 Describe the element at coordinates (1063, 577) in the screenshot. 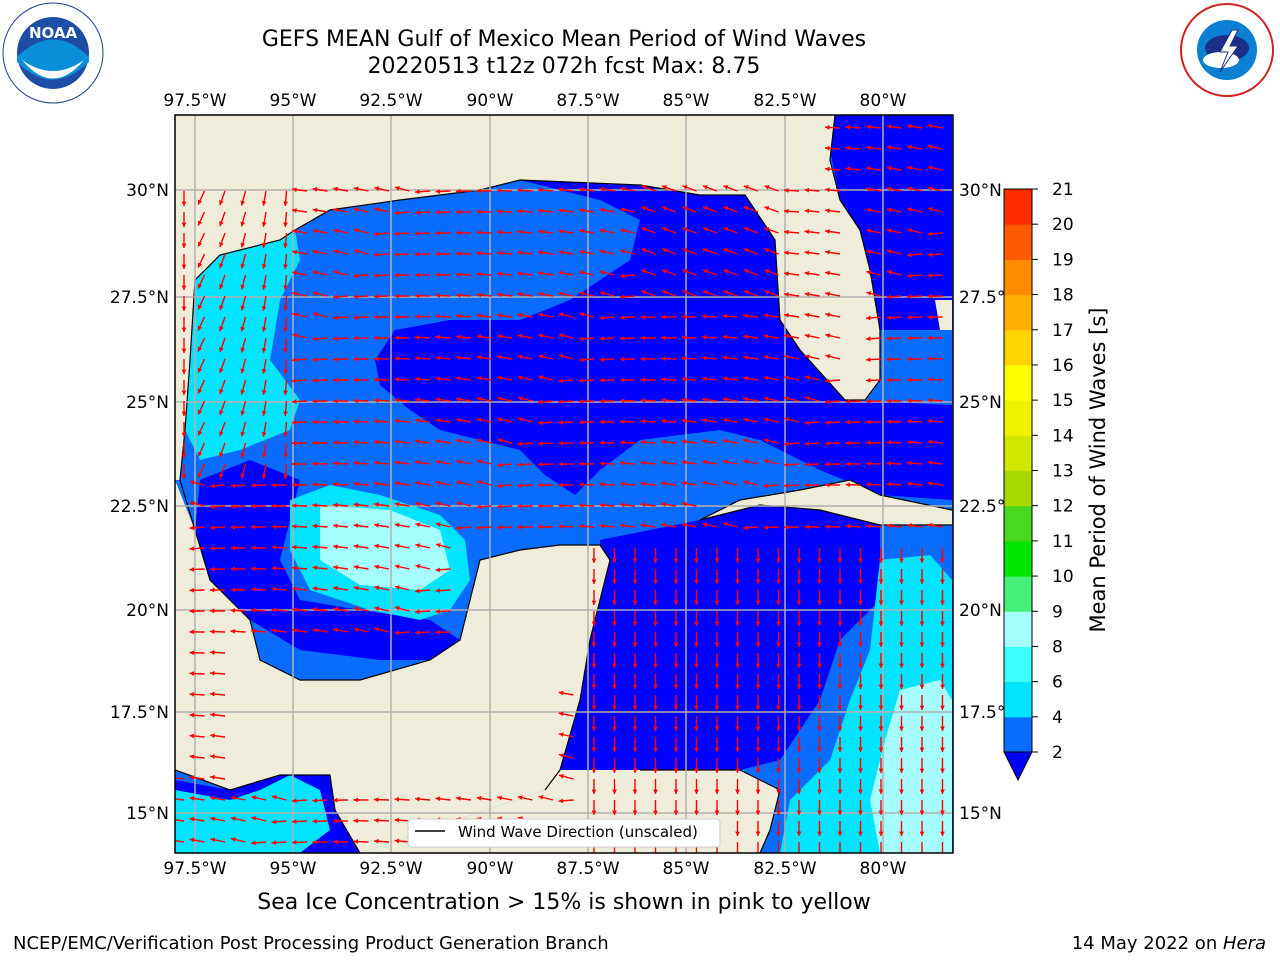

I see `colorbar-tick-label: 10` at that location.